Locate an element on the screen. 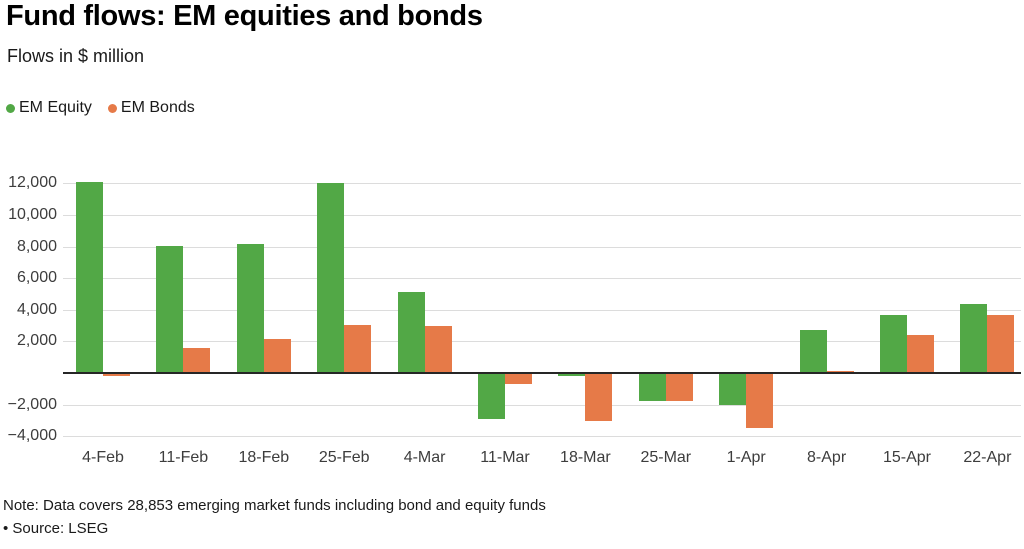 This screenshot has width=1024, height=549. bar-em-equity-8-apr is located at coordinates (813, 351).